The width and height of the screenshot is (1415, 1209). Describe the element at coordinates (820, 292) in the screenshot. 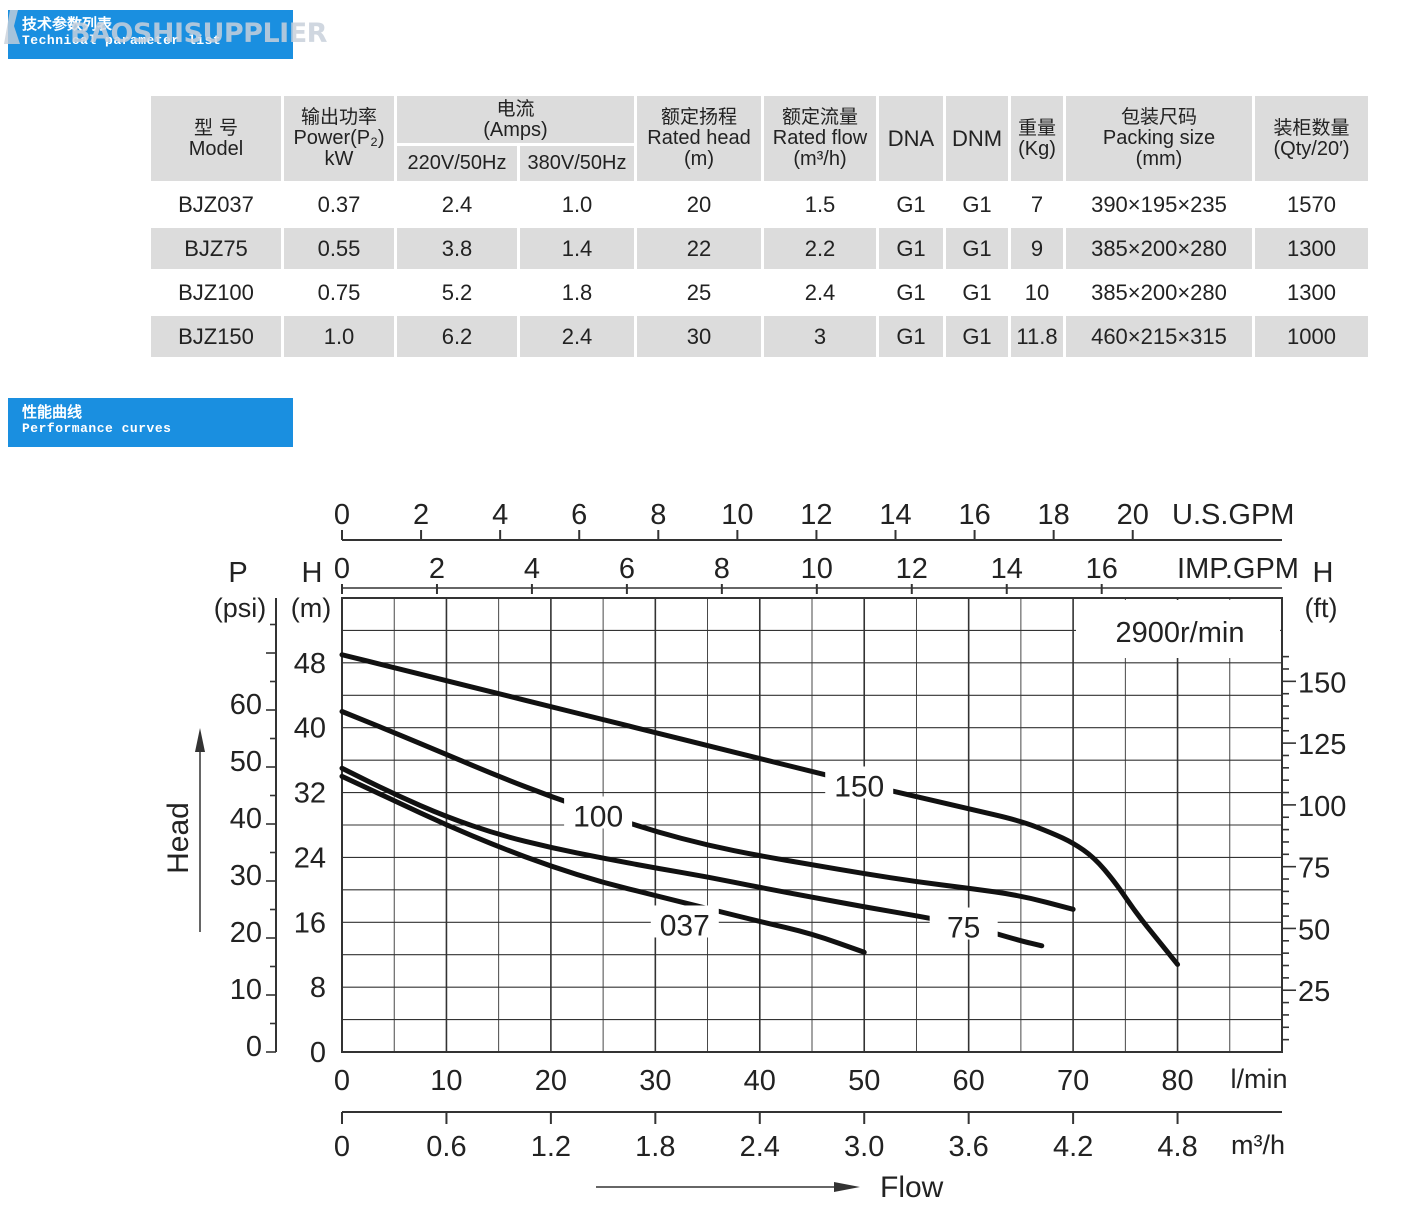

I see `cell-flow: 2.4` at that location.